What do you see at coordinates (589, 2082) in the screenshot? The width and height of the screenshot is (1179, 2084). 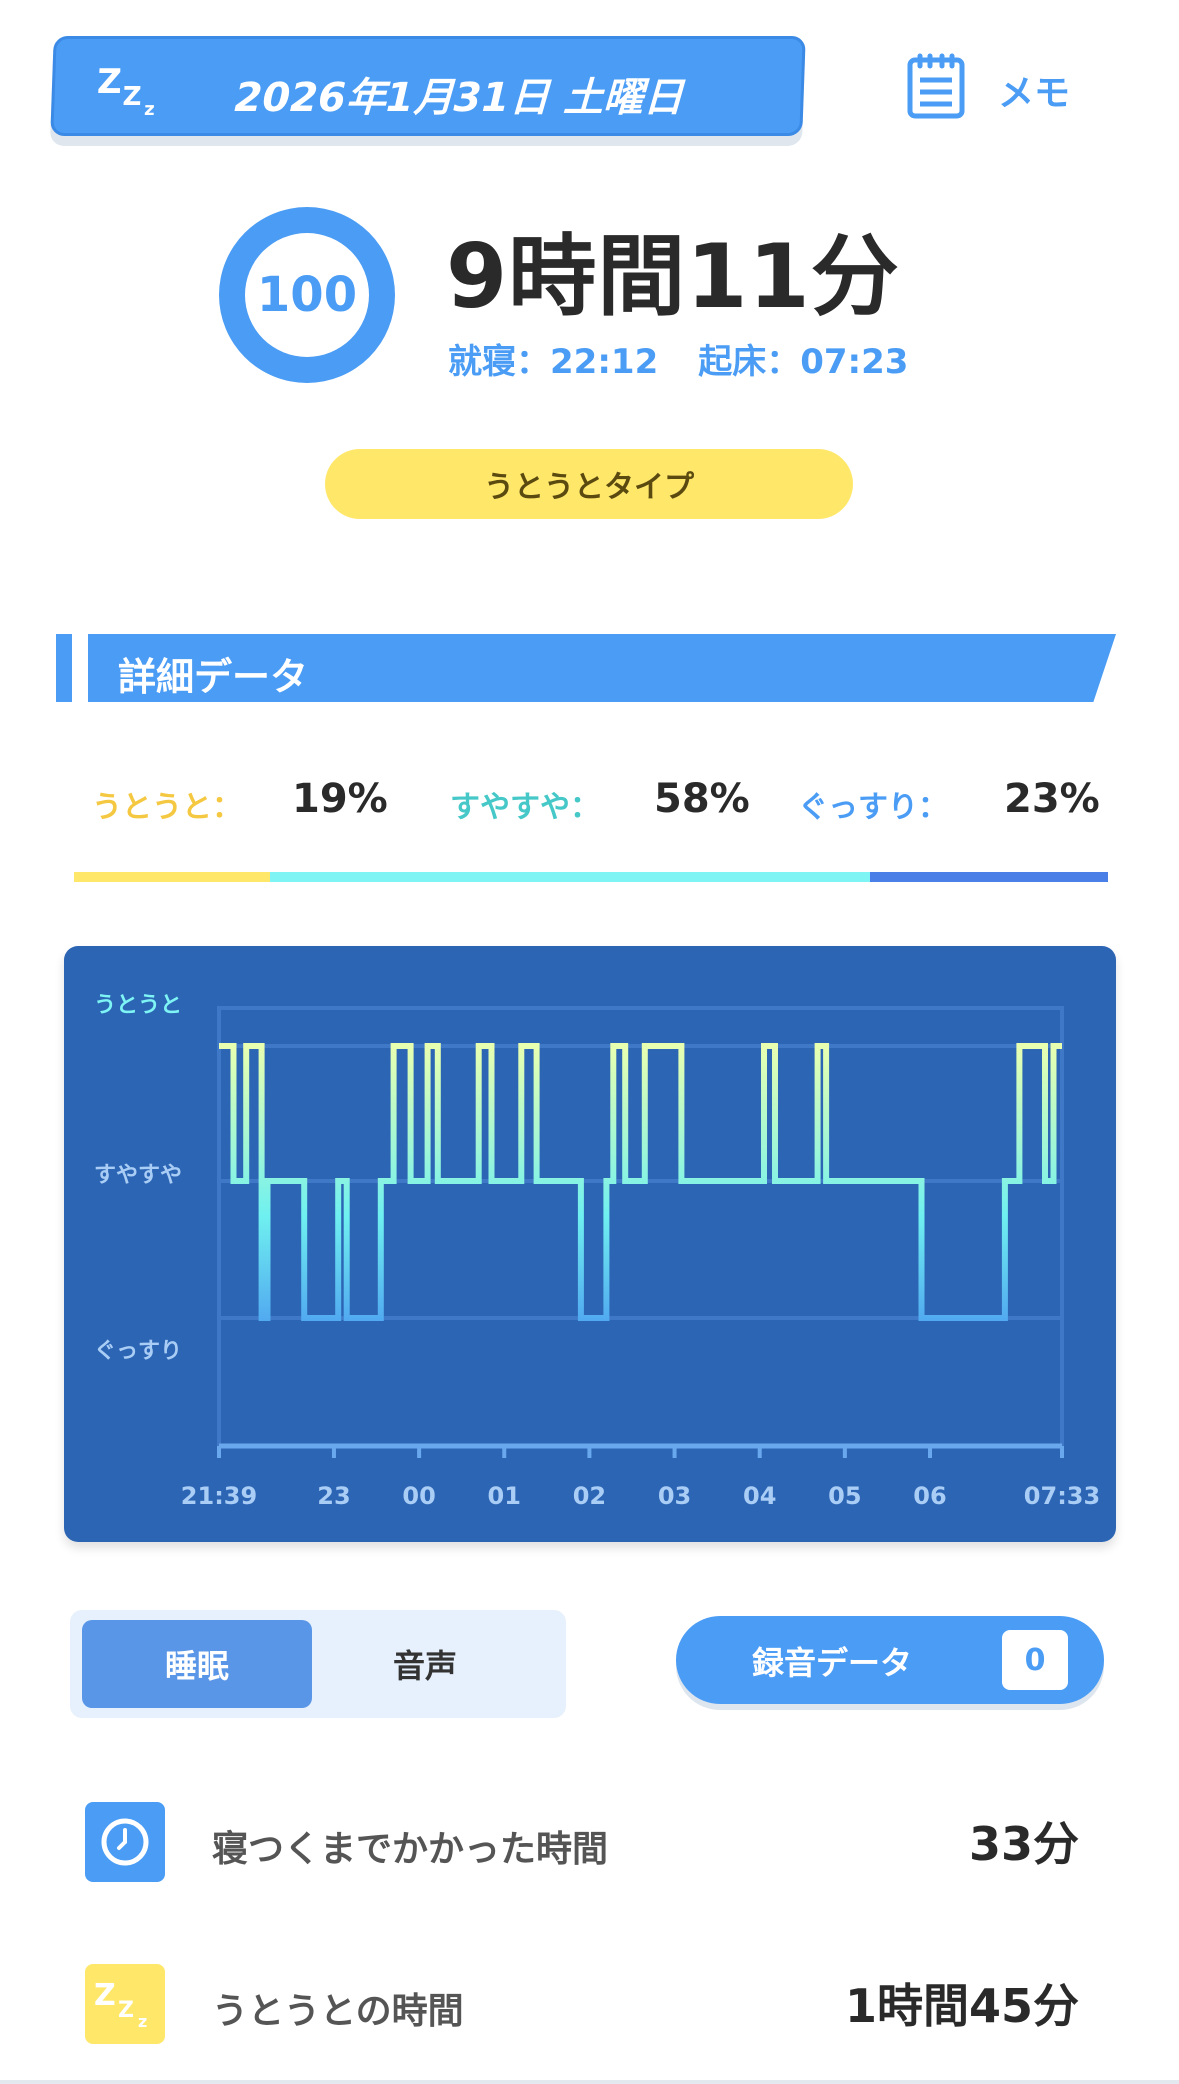 I see `divider` at bounding box center [589, 2082].